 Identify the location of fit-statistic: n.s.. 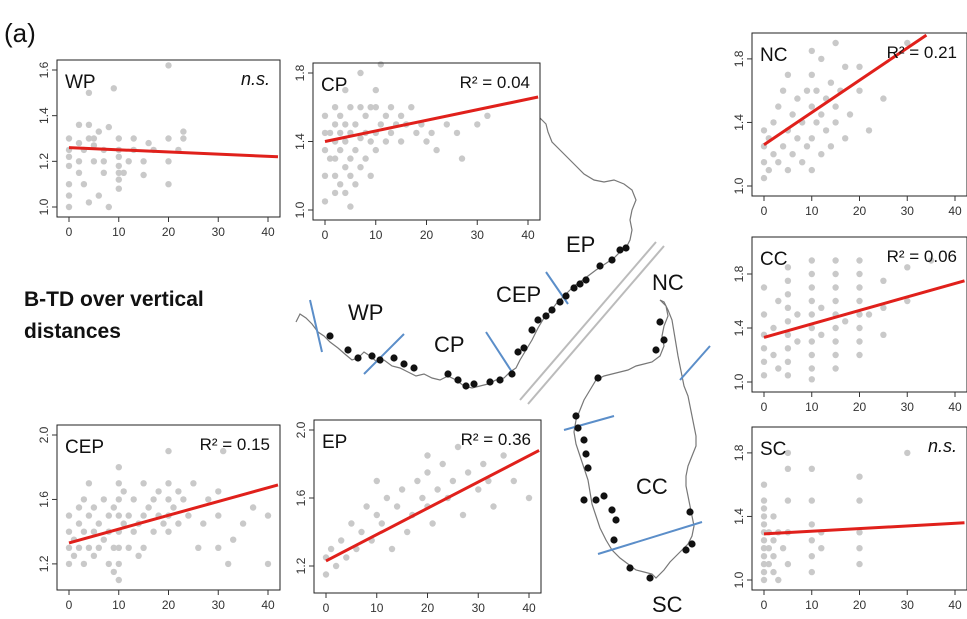
(255, 79).